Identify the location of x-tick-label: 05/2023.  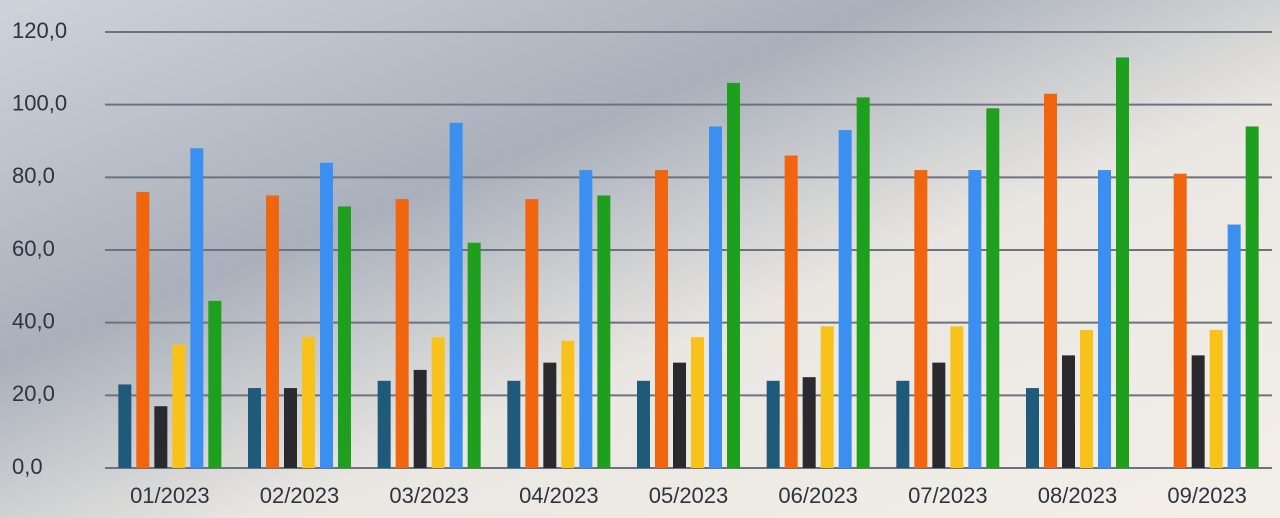
(689, 495).